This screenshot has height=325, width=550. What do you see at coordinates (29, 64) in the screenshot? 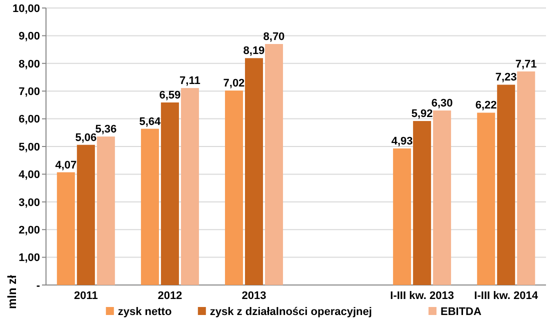
I see `y-tick-label: 8,00` at bounding box center [29, 64].